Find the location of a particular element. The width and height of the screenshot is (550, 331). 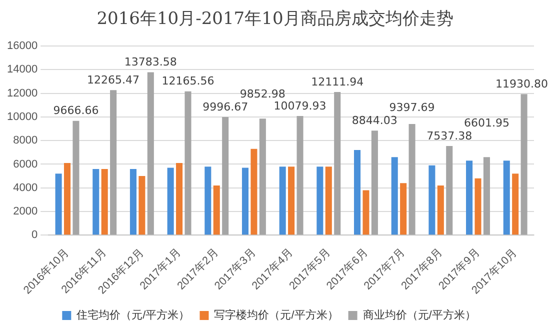

y-tick-label: 6000 is located at coordinates (25, 164).